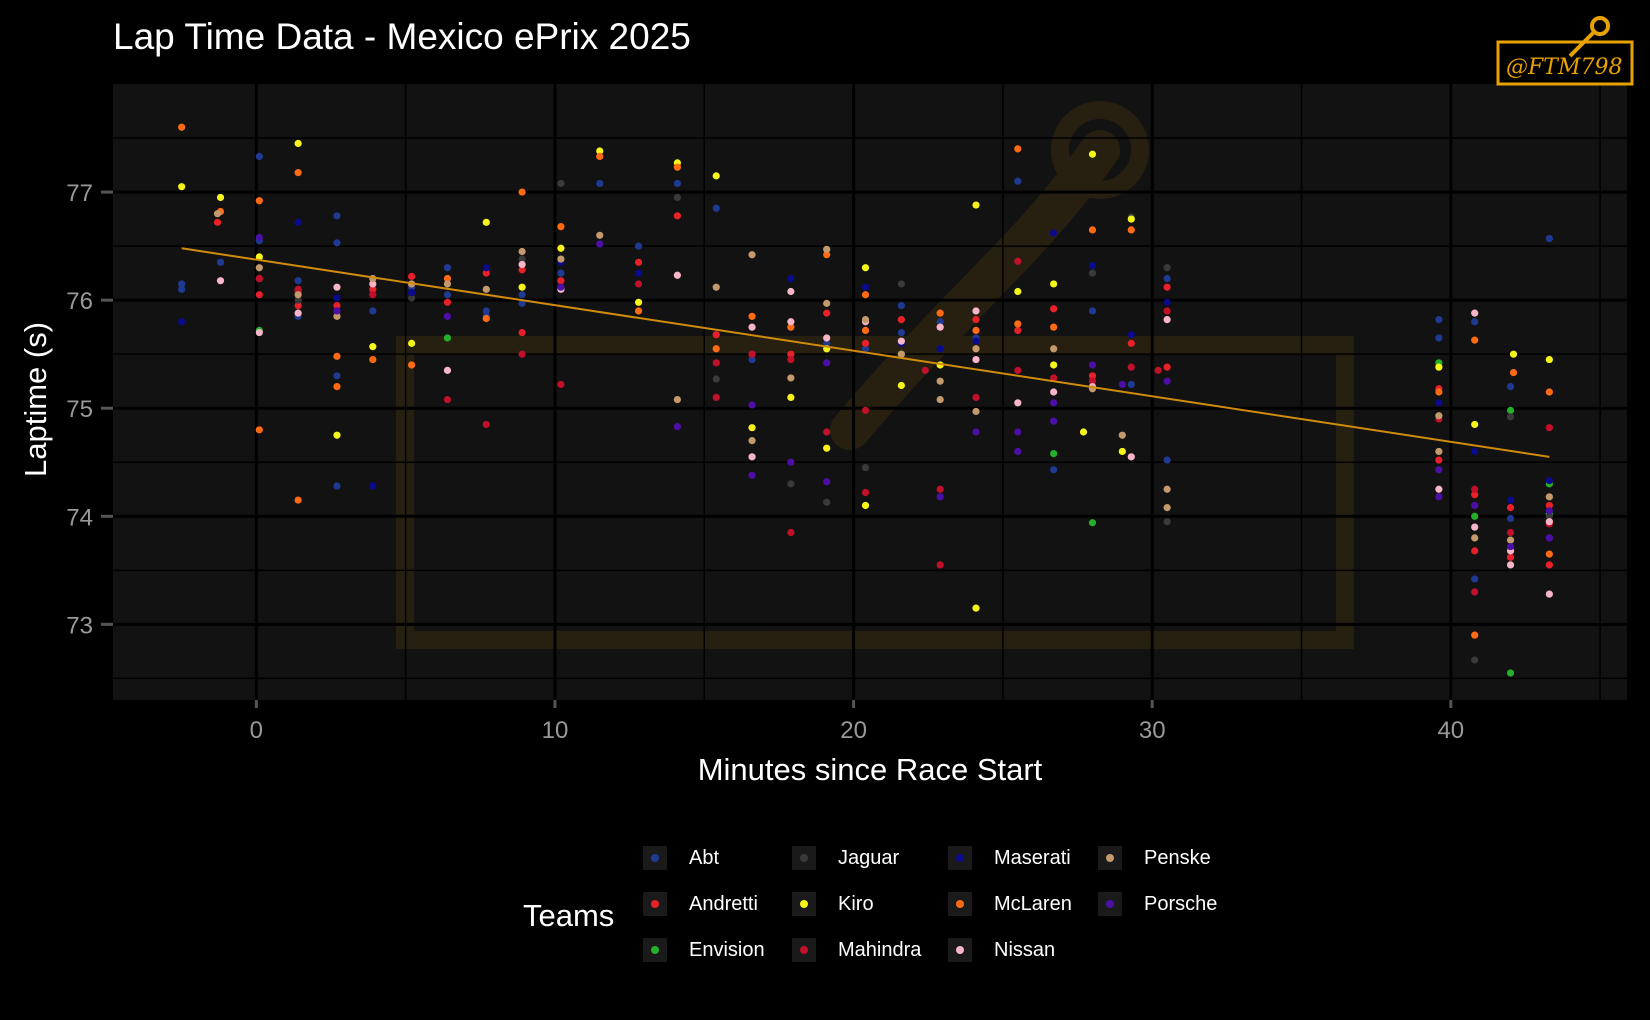  Describe the element at coordinates (856, 904) in the screenshot. I see `legend-label: Kiro` at that location.